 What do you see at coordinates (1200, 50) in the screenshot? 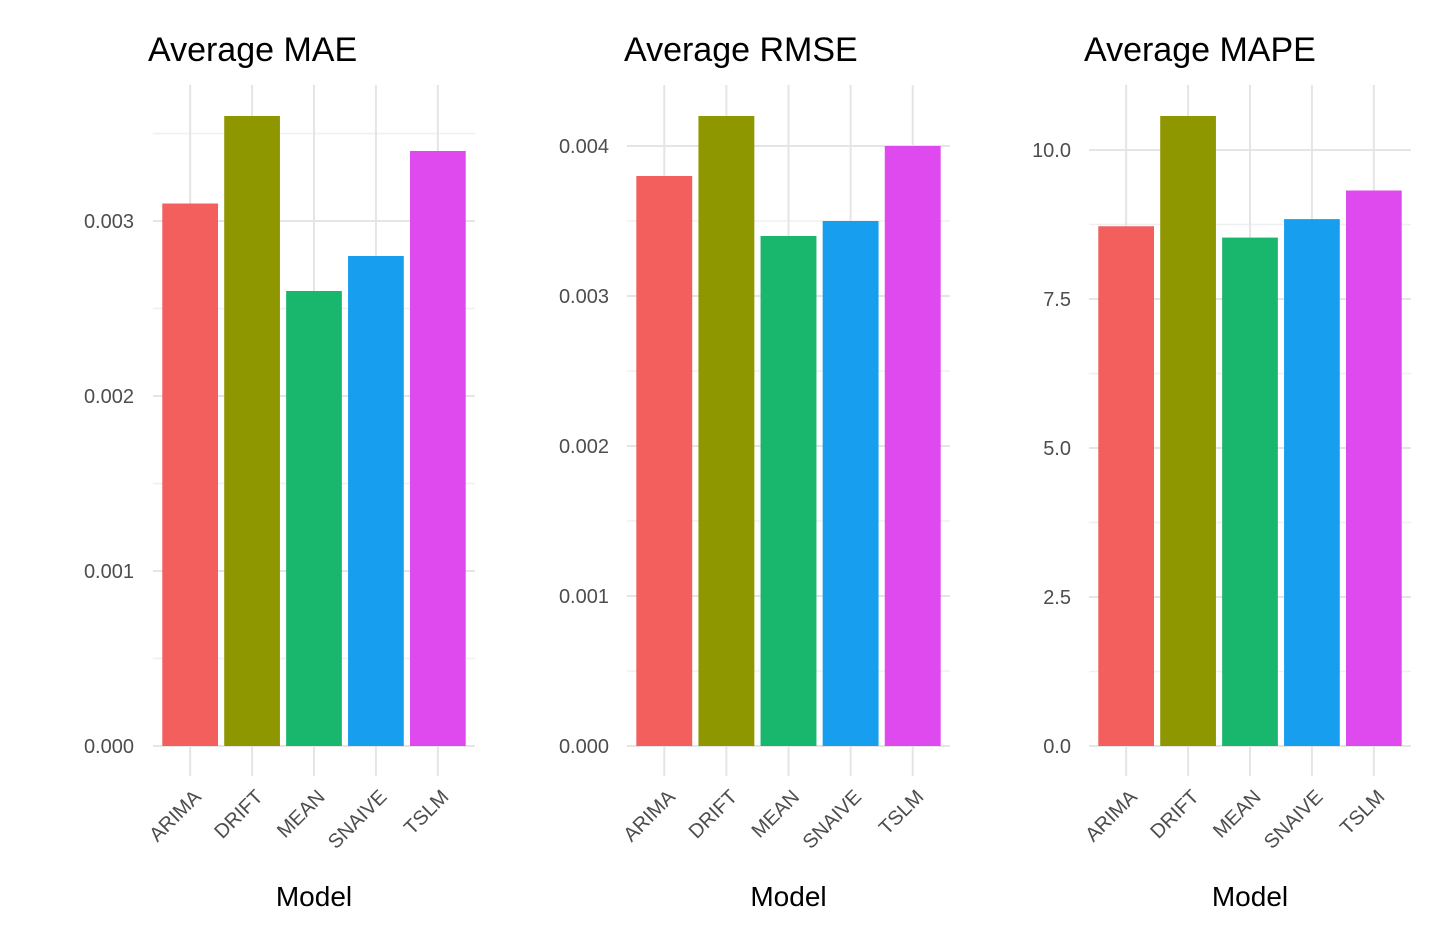
I see `chart-title: Average MAPE` at bounding box center [1200, 50].